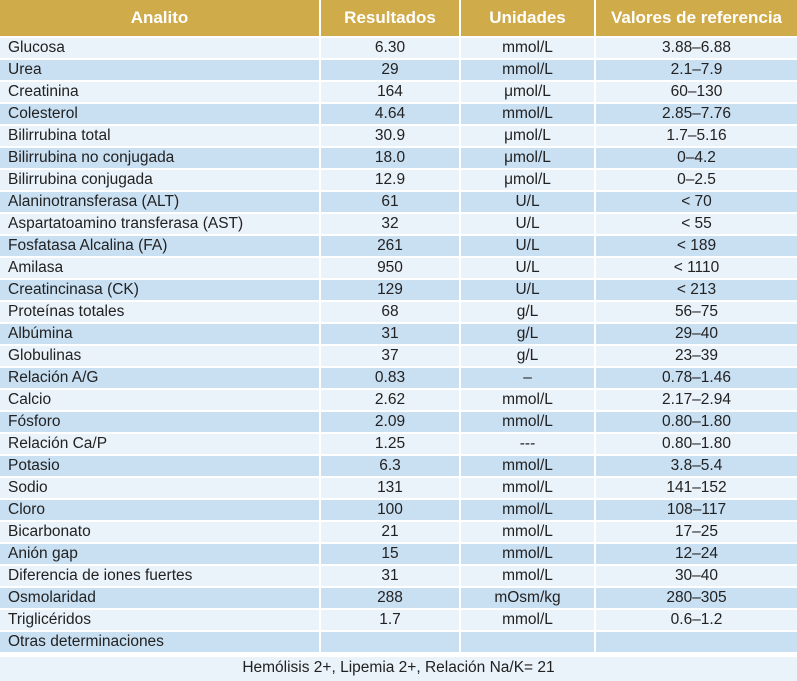  Describe the element at coordinates (160, 355) in the screenshot. I see `cell-analyte: Globulinas` at that location.